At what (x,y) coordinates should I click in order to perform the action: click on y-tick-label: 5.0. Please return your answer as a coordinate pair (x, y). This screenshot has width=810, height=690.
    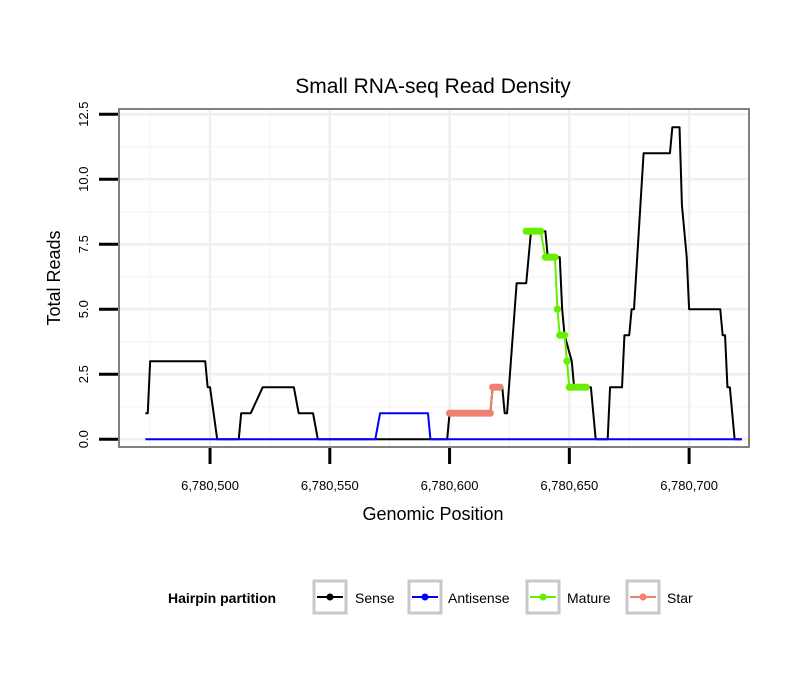
    Looking at the image, I should click on (83, 309).